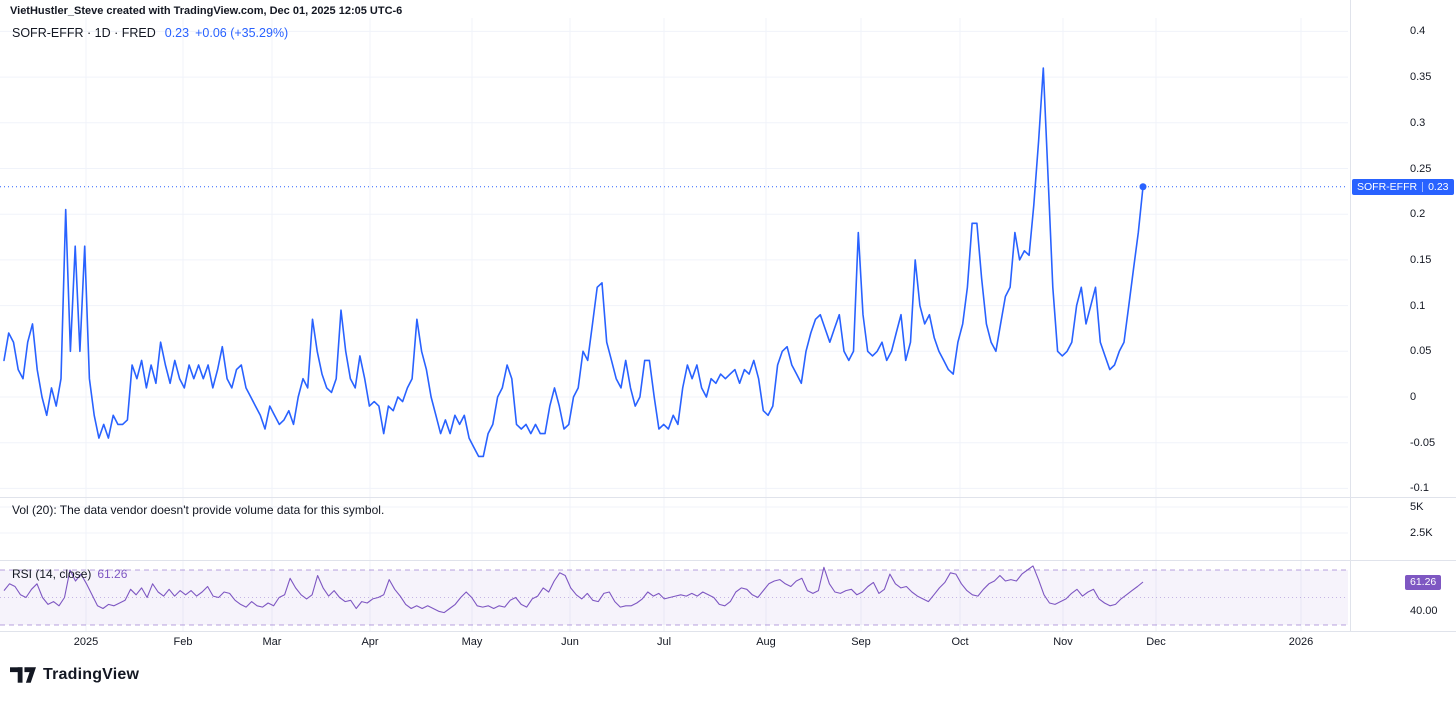 Image resolution: width=1456 pixels, height=701 pixels. I want to click on rsi-value-badge: 61.26, so click(1423, 582).